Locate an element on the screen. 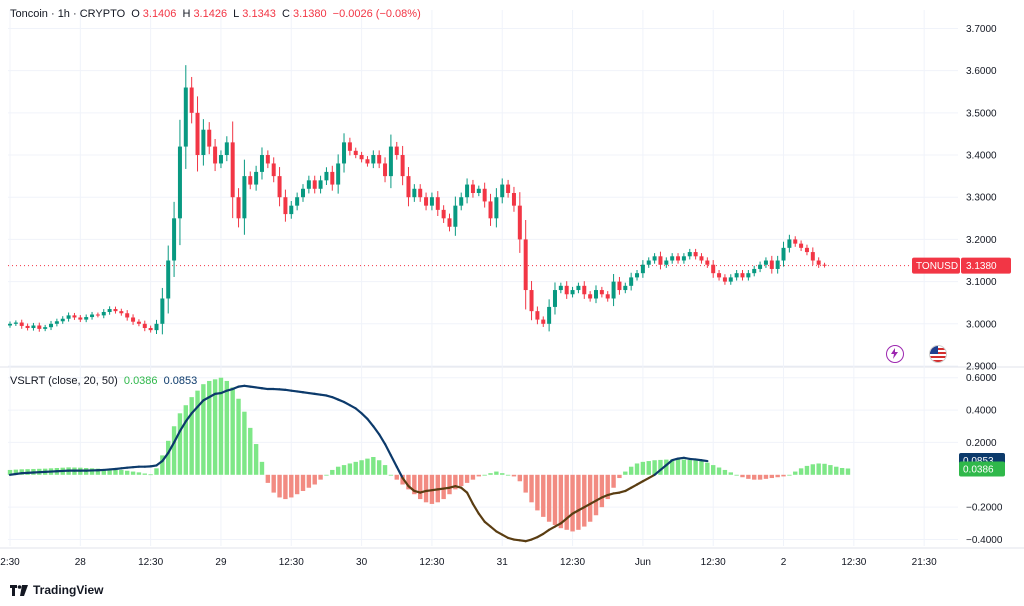 This screenshot has width=1024, height=606. indicator-legend: VSLRT (close, 20, 50) 0.0386 0.0853 is located at coordinates (105, 381).